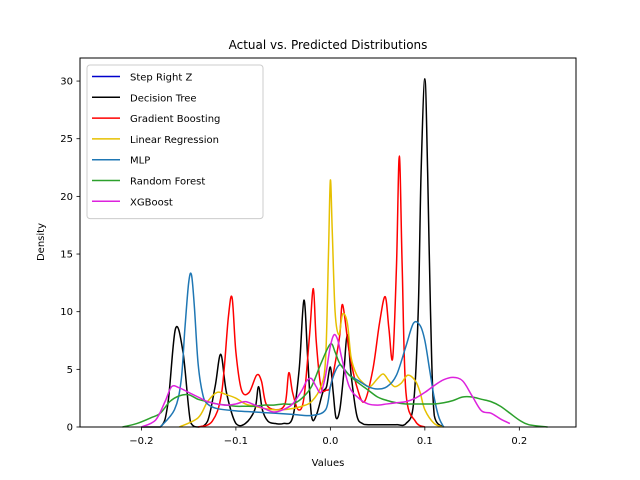 The image size is (640, 480). Describe the element at coordinates (328, 463) in the screenshot. I see `x-axis-label: Values` at that location.